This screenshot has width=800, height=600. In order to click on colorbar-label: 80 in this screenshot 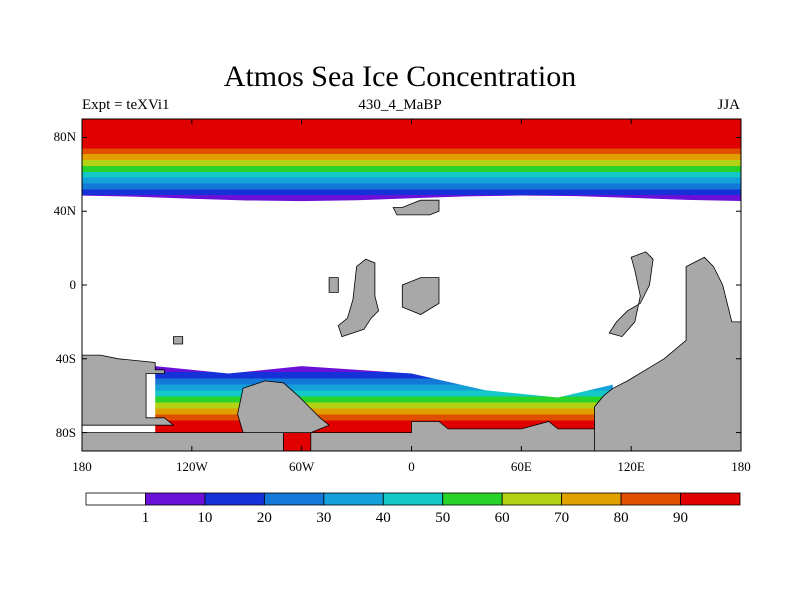, I will do `click(621, 518)`.